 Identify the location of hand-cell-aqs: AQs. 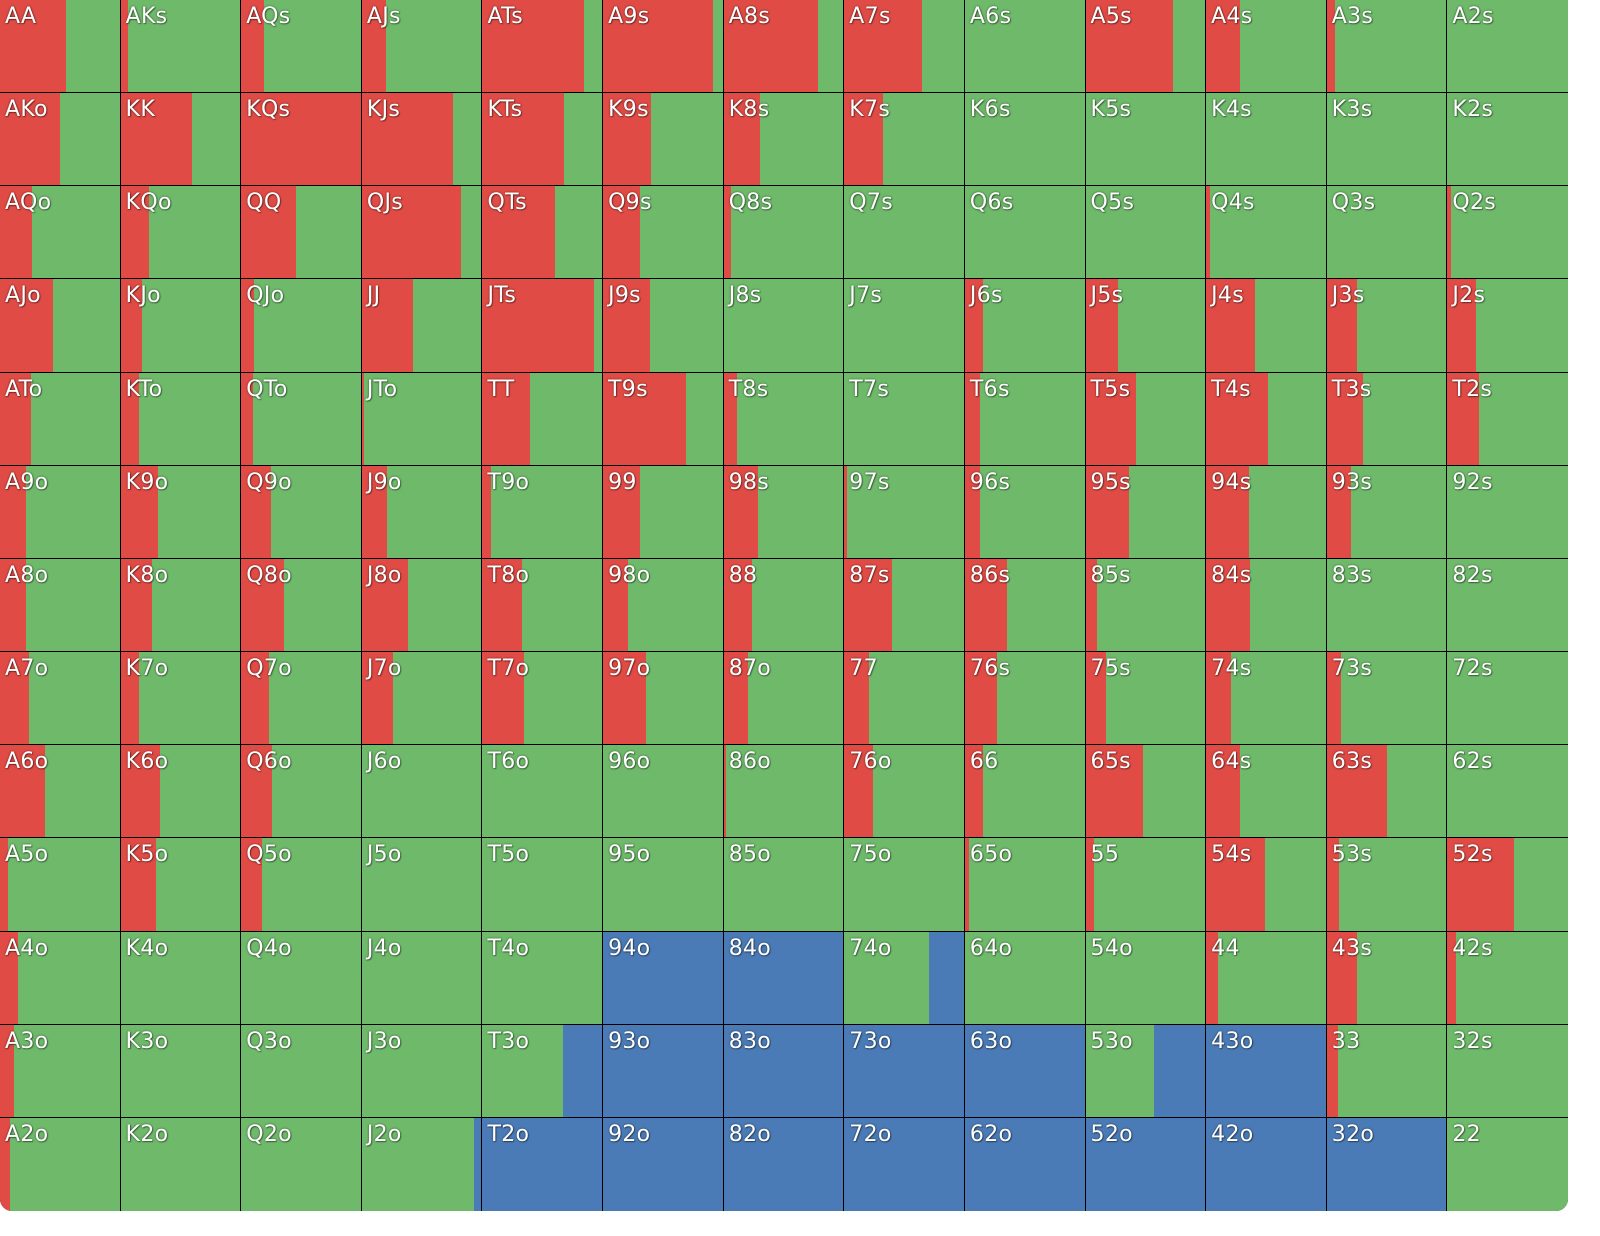
(301, 47).